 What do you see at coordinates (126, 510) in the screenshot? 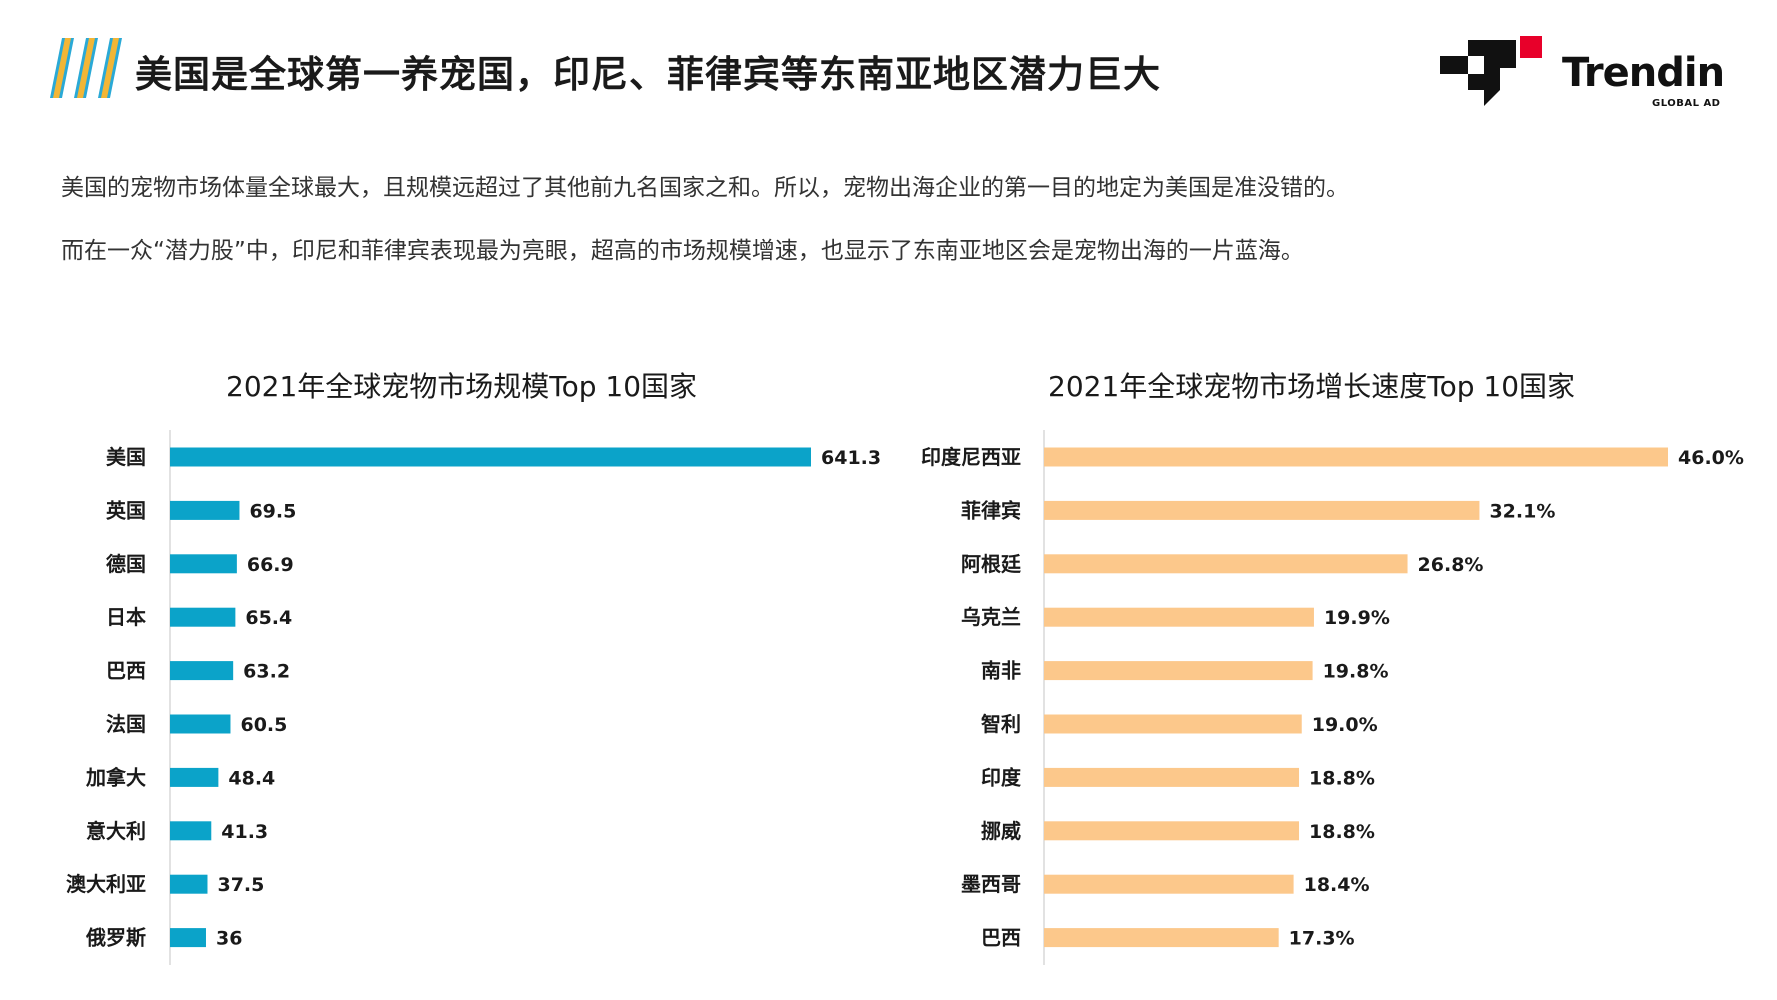
I see `size-category-label: 英国` at bounding box center [126, 510].